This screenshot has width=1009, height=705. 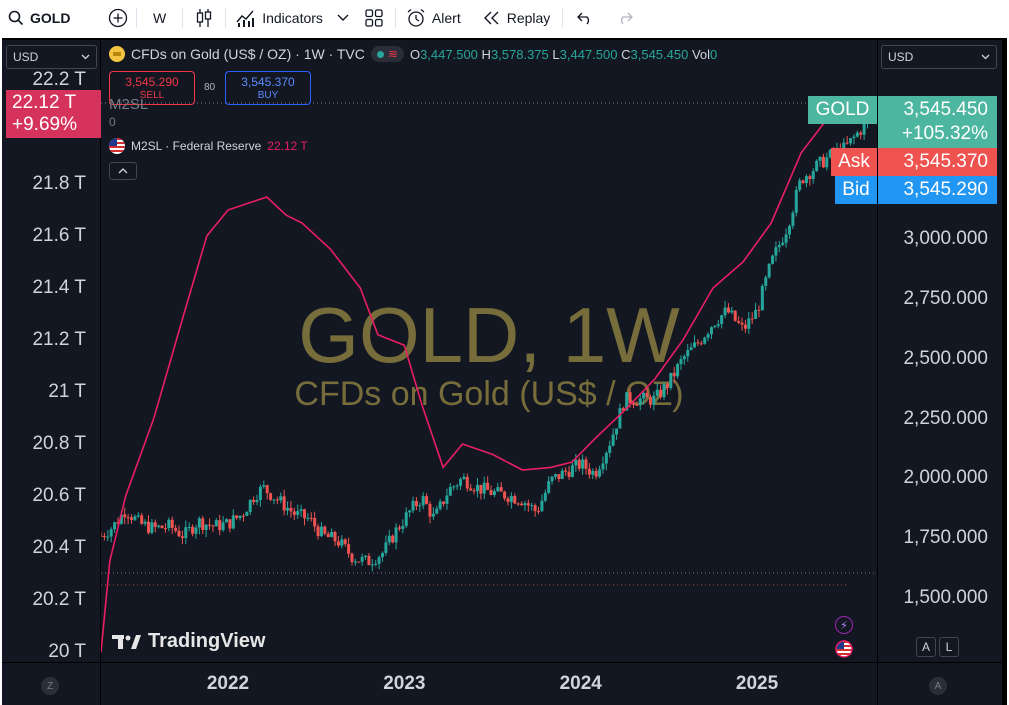 I want to click on collapse-legend-button, so click(x=123, y=171).